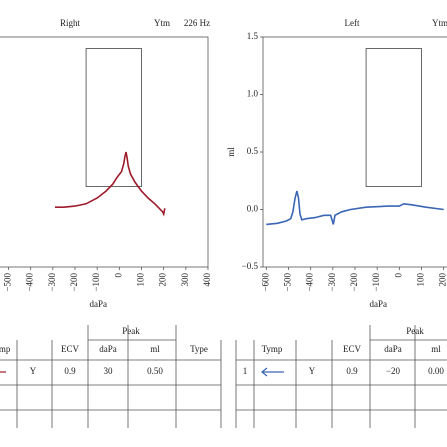  What do you see at coordinates (253, 151) in the screenshot?
I see `y-tick-label: 0.5` at bounding box center [253, 151].